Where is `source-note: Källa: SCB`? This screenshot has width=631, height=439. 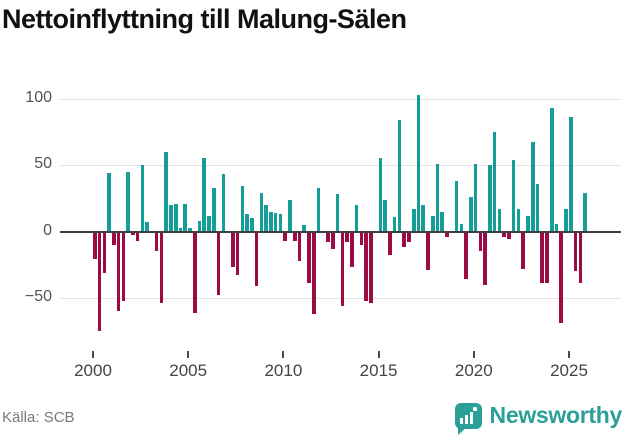
source-note: Källa: SCB is located at coordinates (38, 417).